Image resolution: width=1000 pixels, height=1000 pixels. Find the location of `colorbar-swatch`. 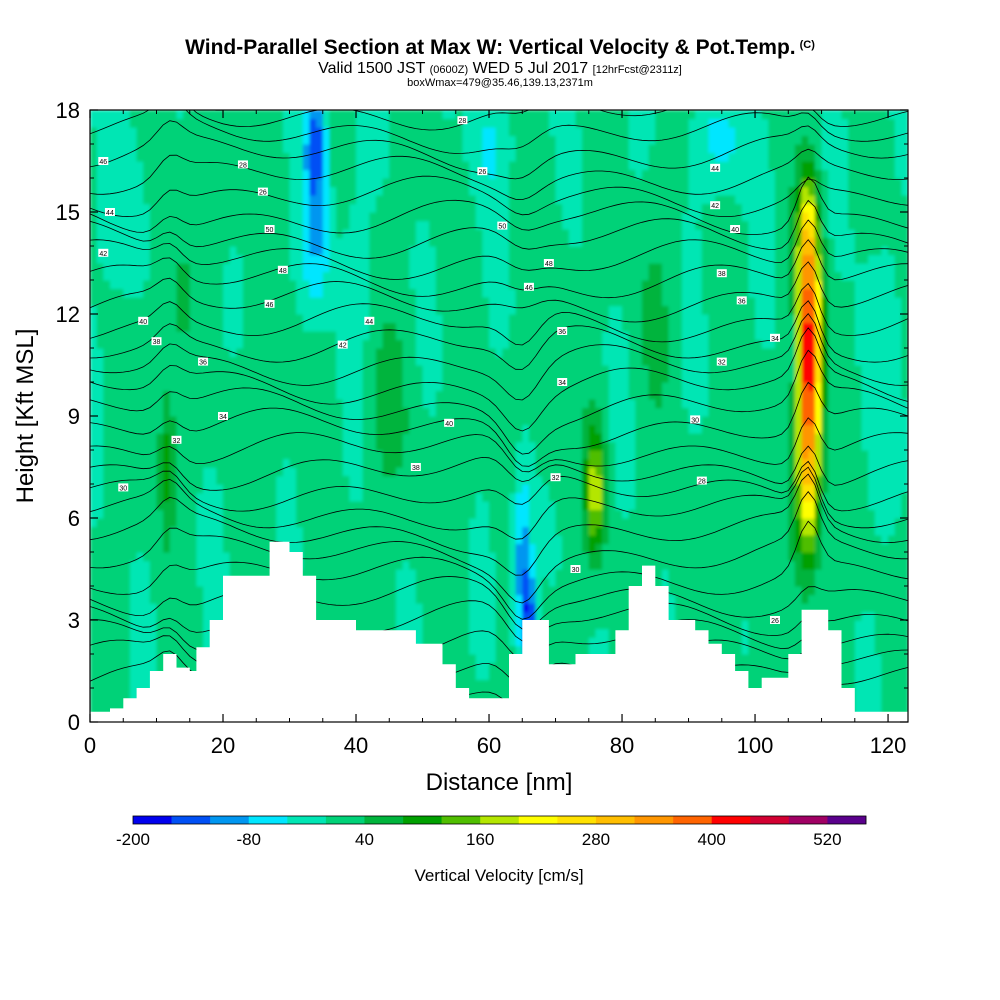

colorbar-swatch is located at coordinates (808, 820).